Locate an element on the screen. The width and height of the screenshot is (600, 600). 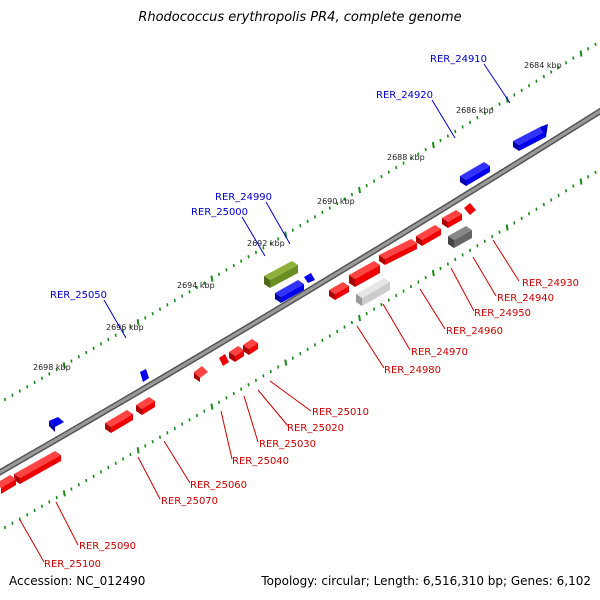
gene-label: RER_24910 is located at coordinates (458, 59).